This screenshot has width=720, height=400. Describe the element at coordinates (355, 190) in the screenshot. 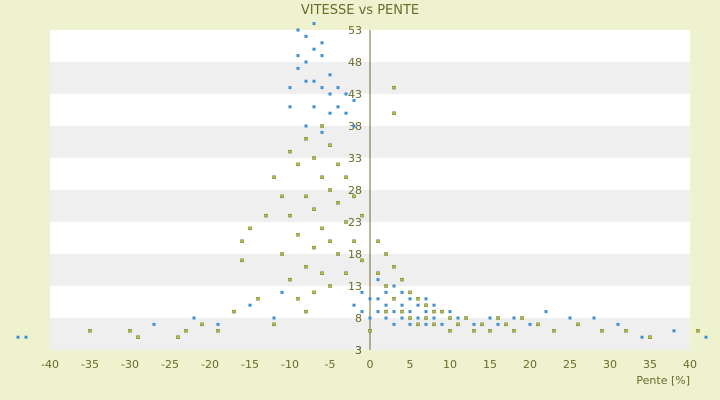

I see `y-tick-labels: 338131823283338434853` at that location.